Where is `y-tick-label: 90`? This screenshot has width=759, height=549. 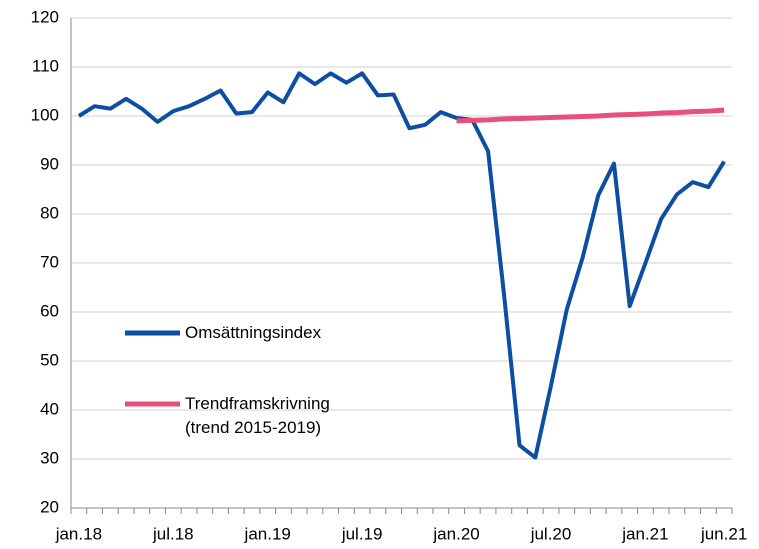
y-tick-label: 90 is located at coordinates (49, 163).